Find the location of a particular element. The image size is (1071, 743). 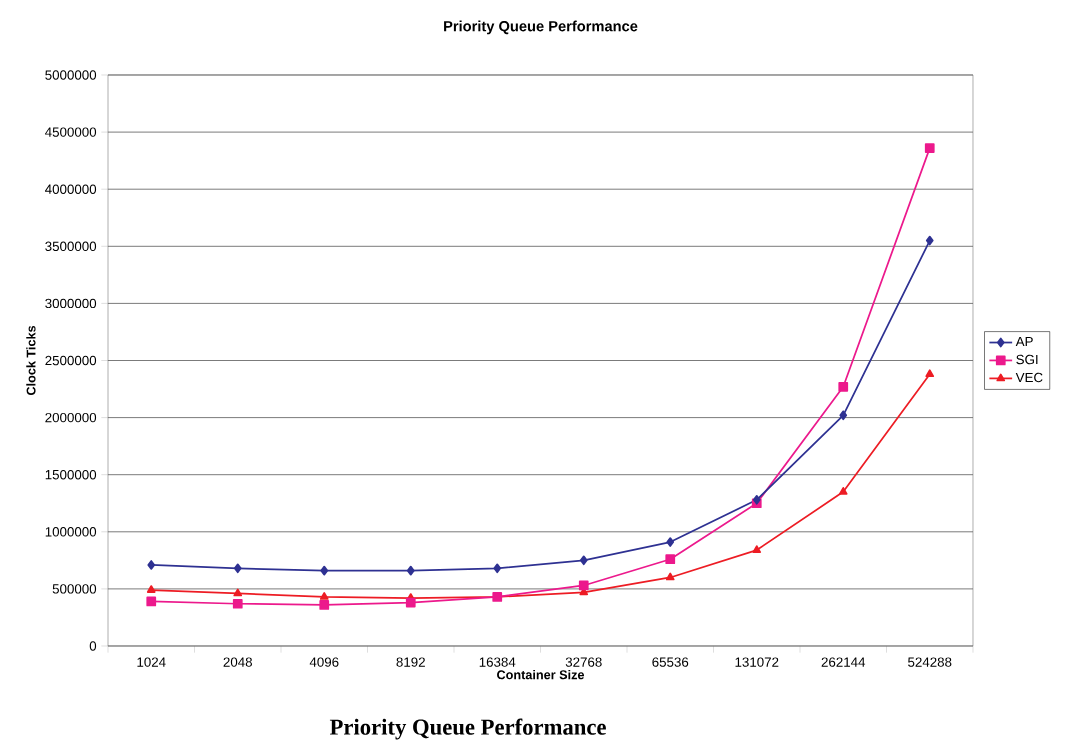

y-tick-label: 3500000 is located at coordinates (71, 246).